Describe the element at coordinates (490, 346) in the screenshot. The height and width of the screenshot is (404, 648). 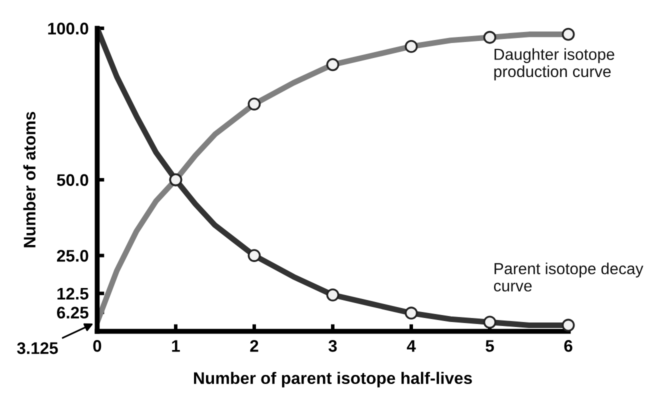
I see `x-tick-label: 5` at that location.